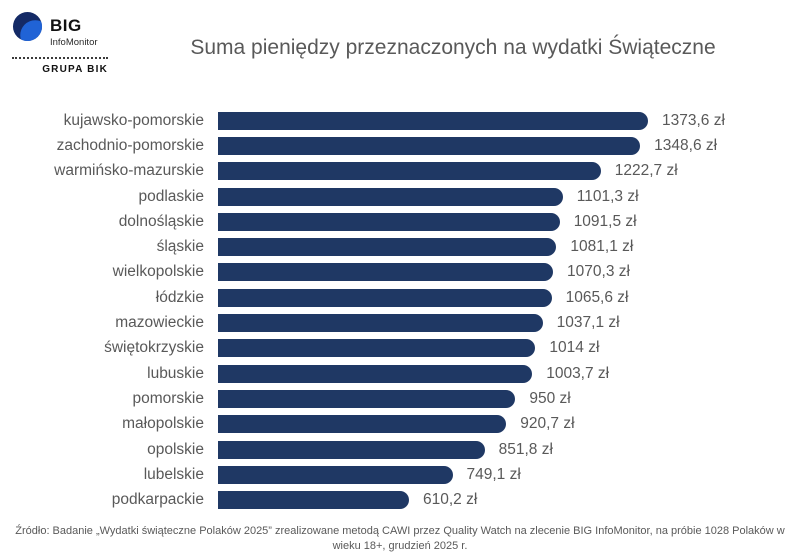 Image resolution: width=800 pixels, height=560 pixels. I want to click on value-label: 1373,6 zł, so click(693, 120).